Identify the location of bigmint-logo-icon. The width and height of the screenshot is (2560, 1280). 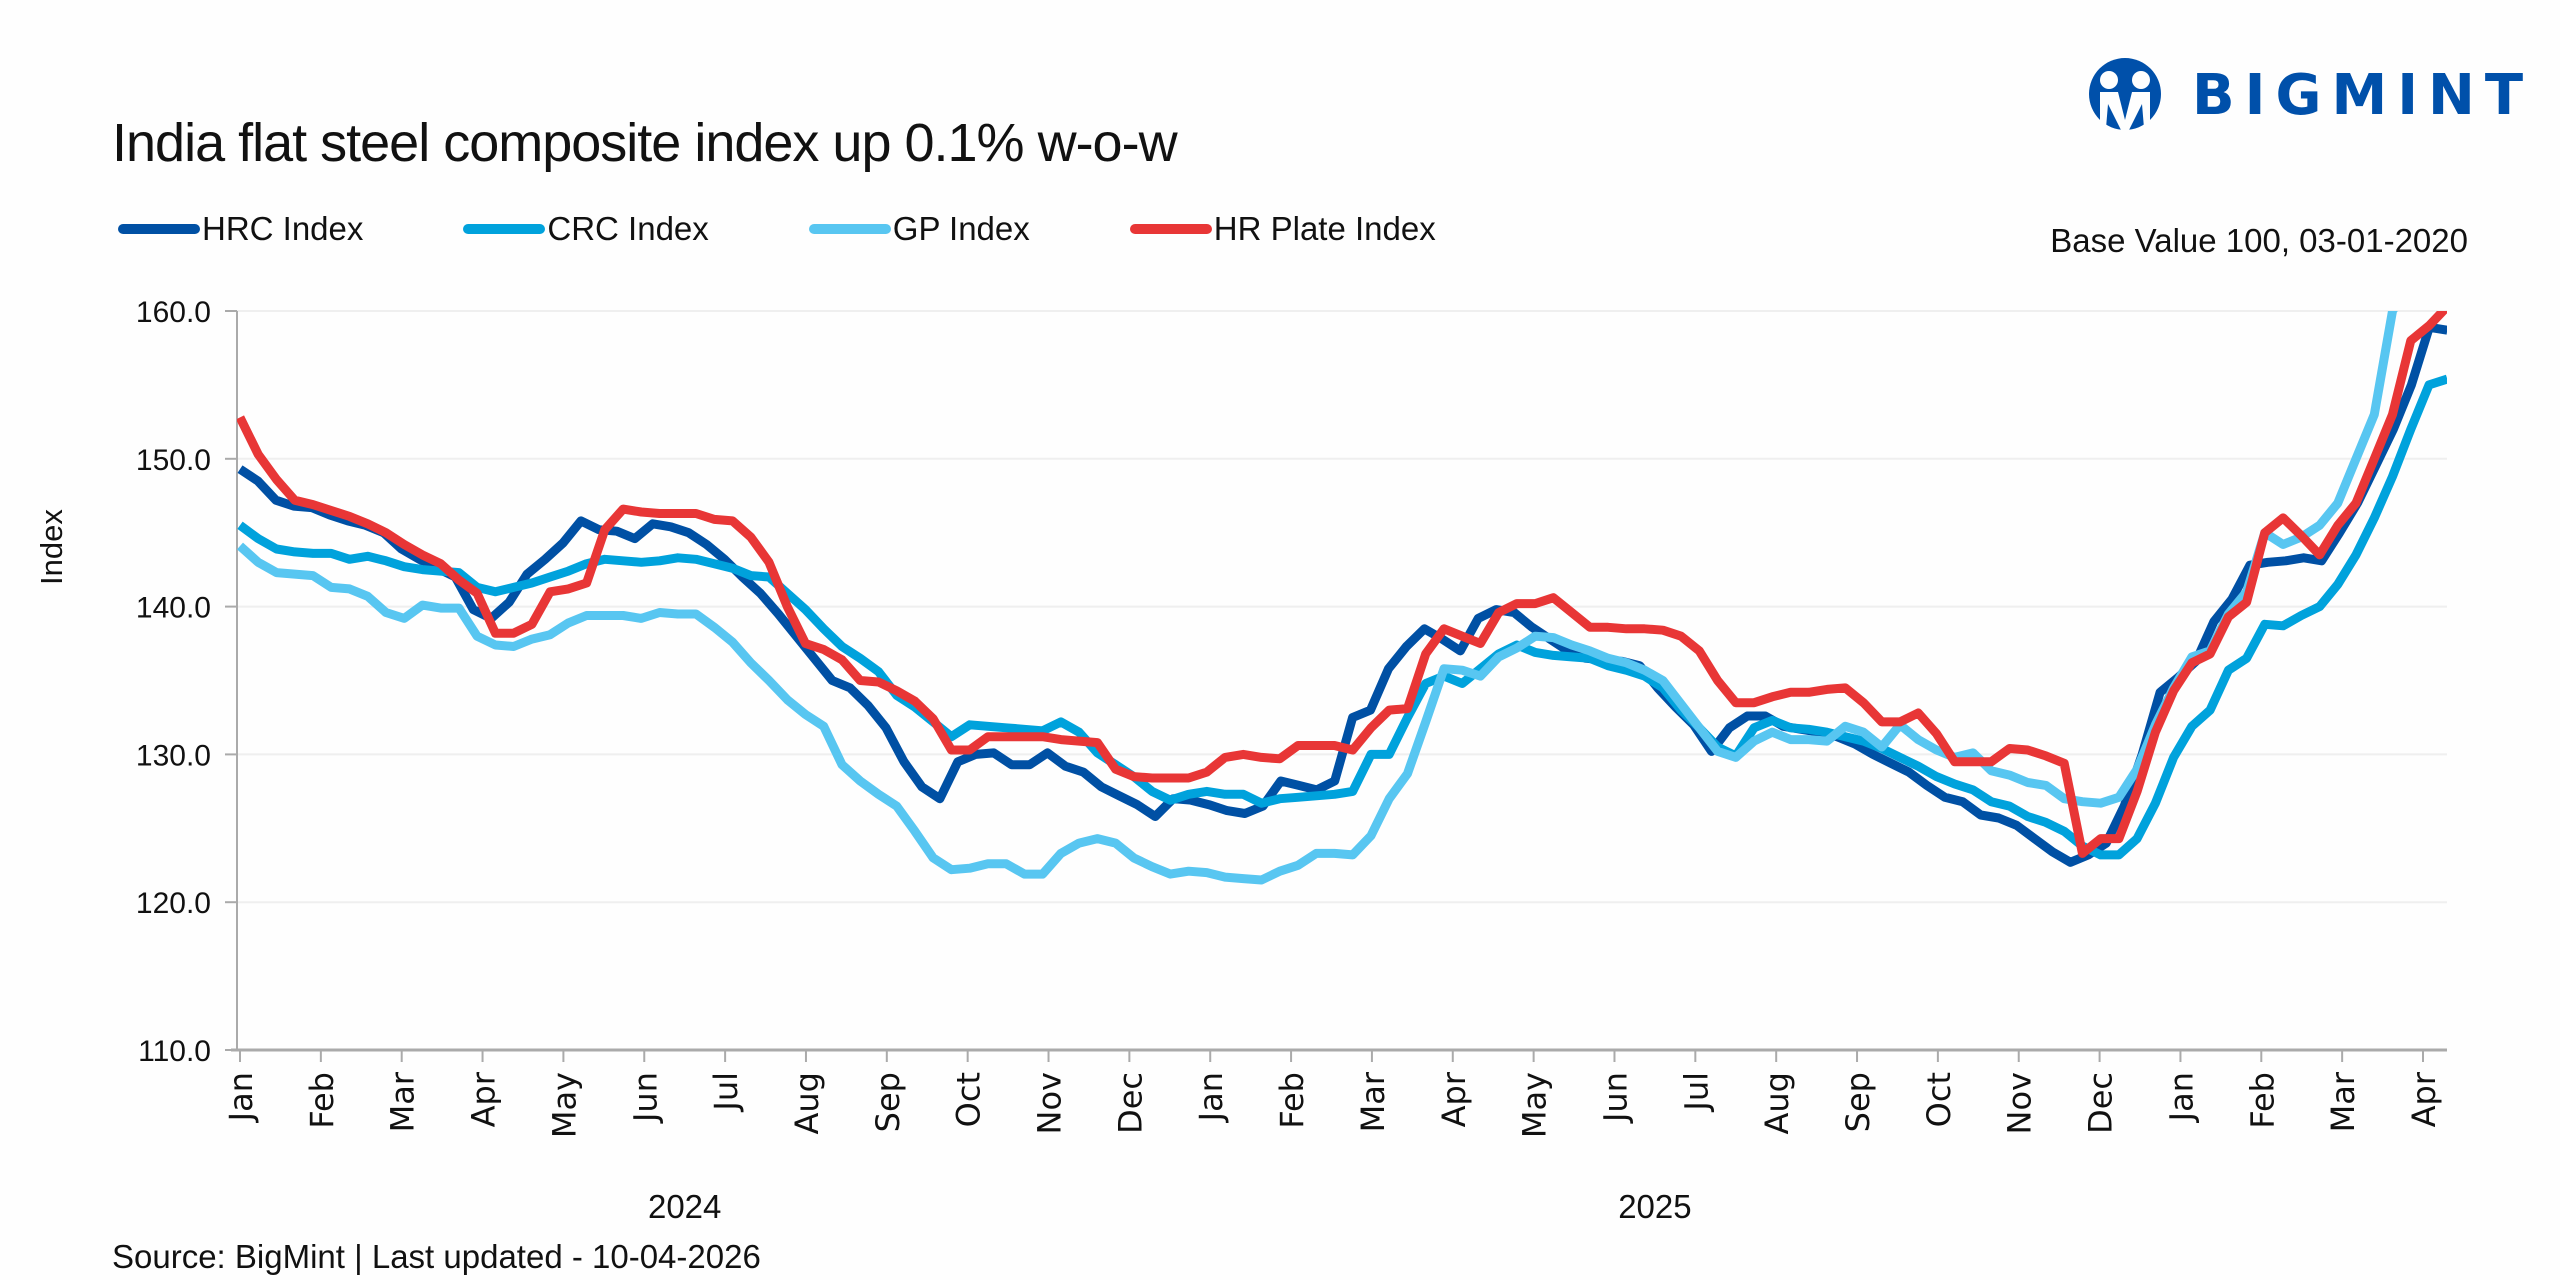
(2125, 95).